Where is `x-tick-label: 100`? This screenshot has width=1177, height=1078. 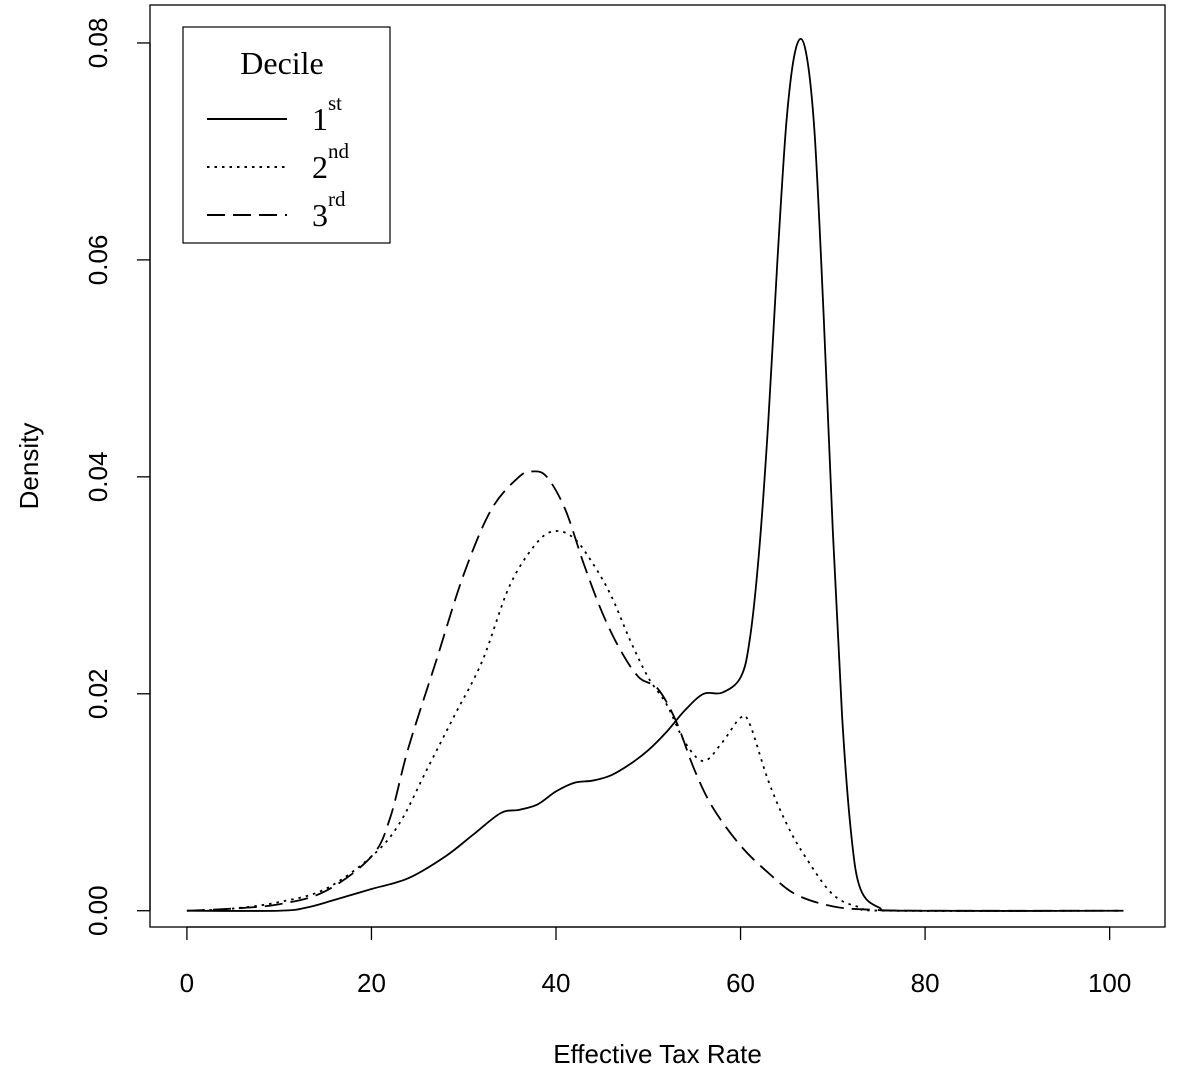 x-tick-label: 100 is located at coordinates (1109, 983).